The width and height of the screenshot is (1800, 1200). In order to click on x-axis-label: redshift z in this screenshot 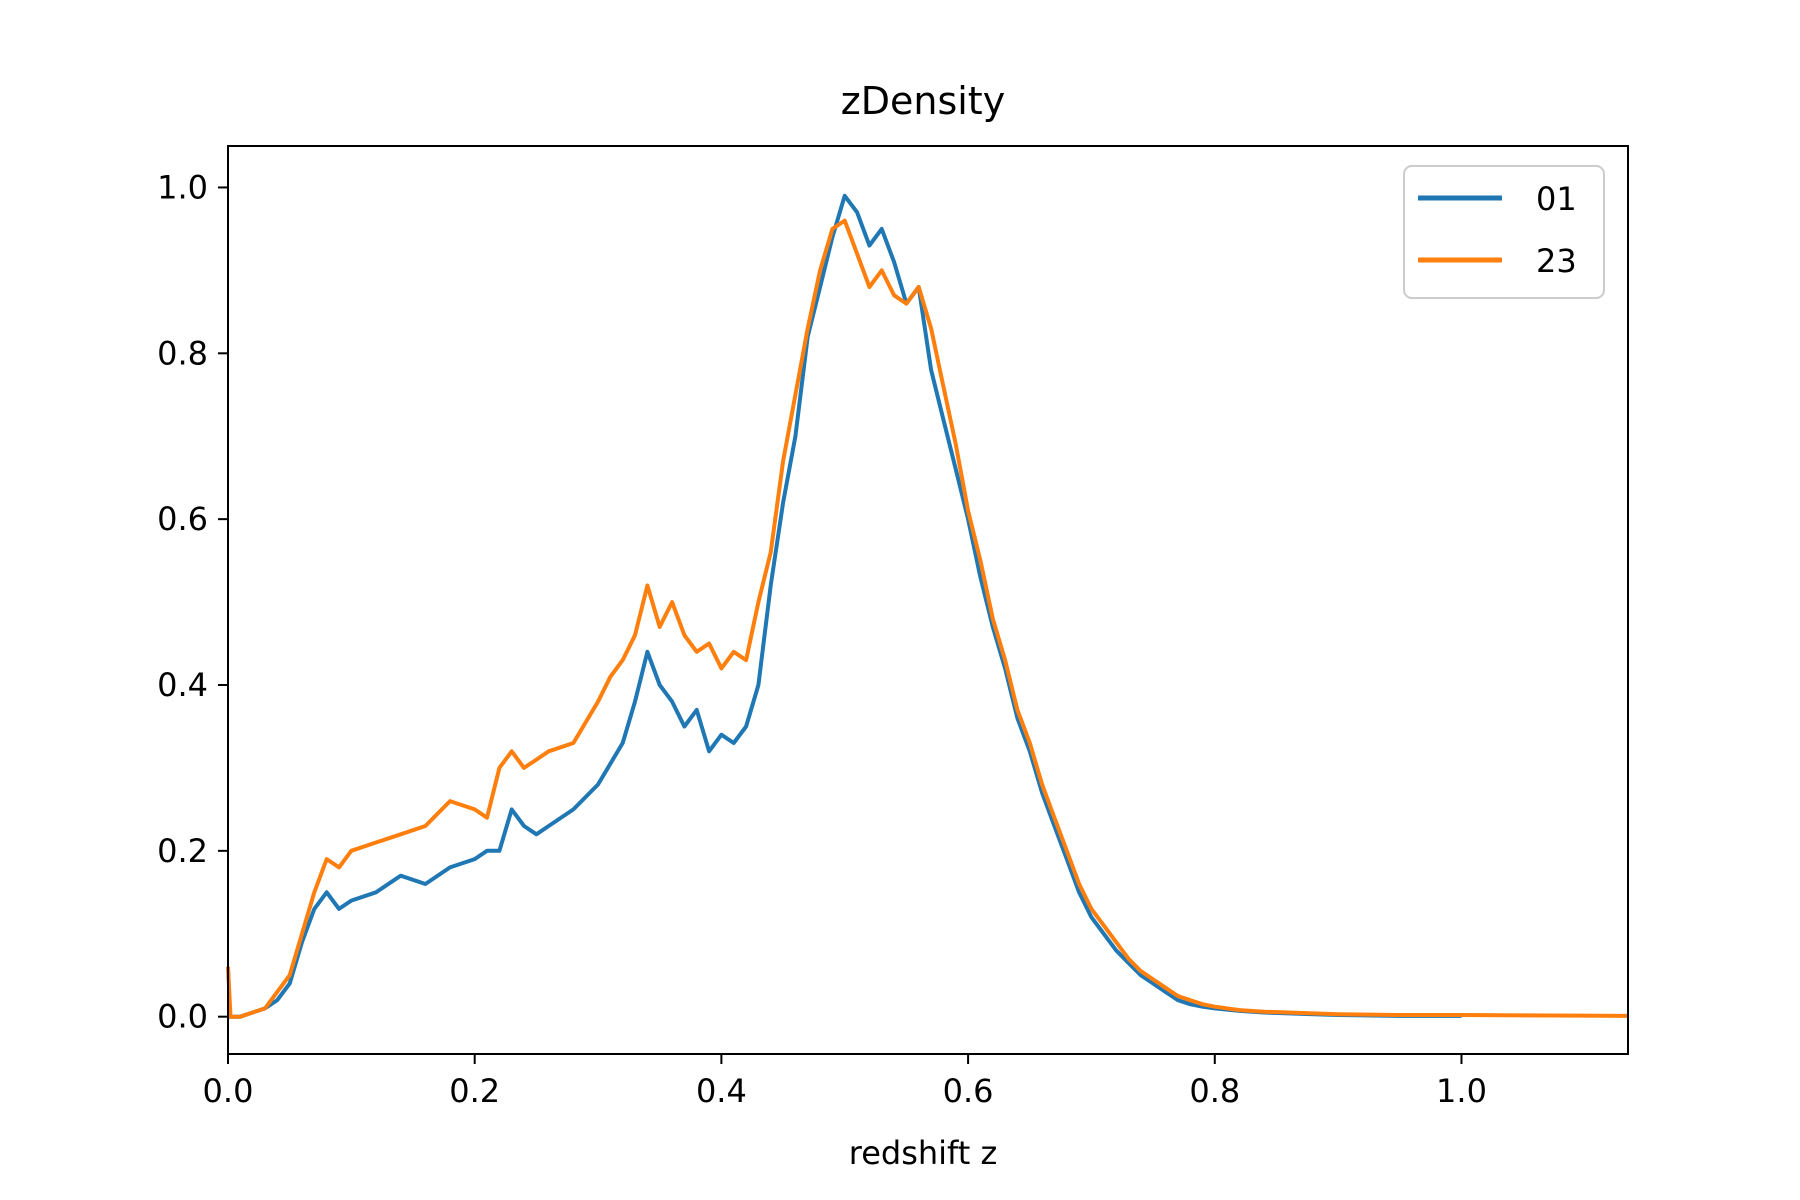, I will do `click(923, 1153)`.